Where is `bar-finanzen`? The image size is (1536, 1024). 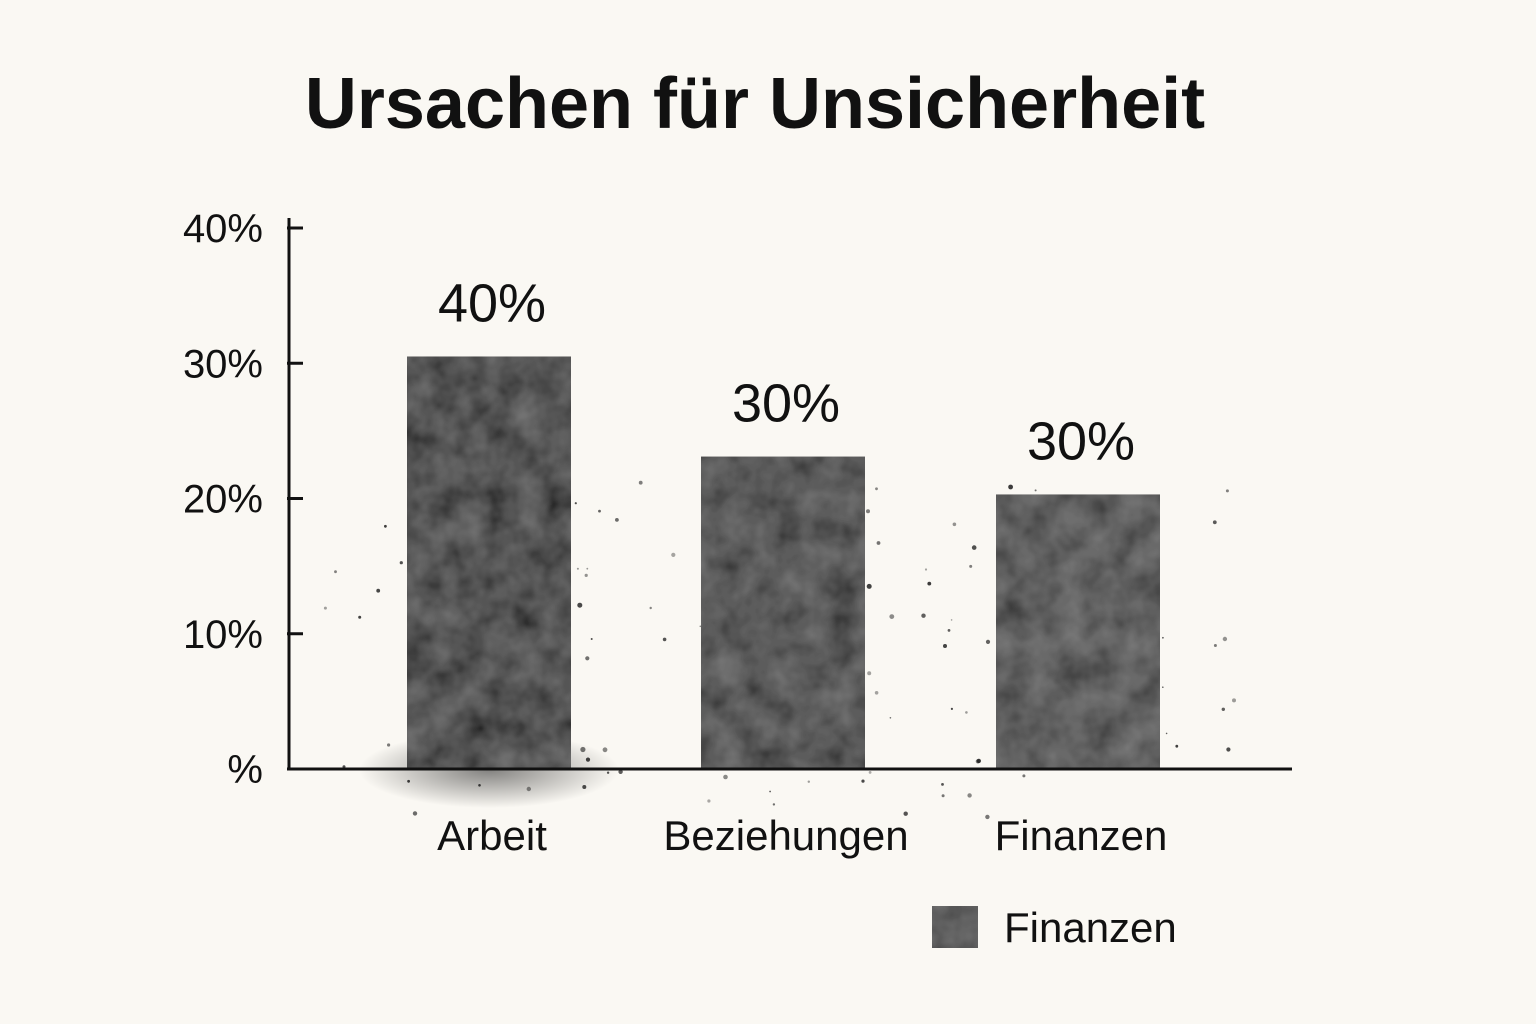
bar-finanzen is located at coordinates (1078, 631).